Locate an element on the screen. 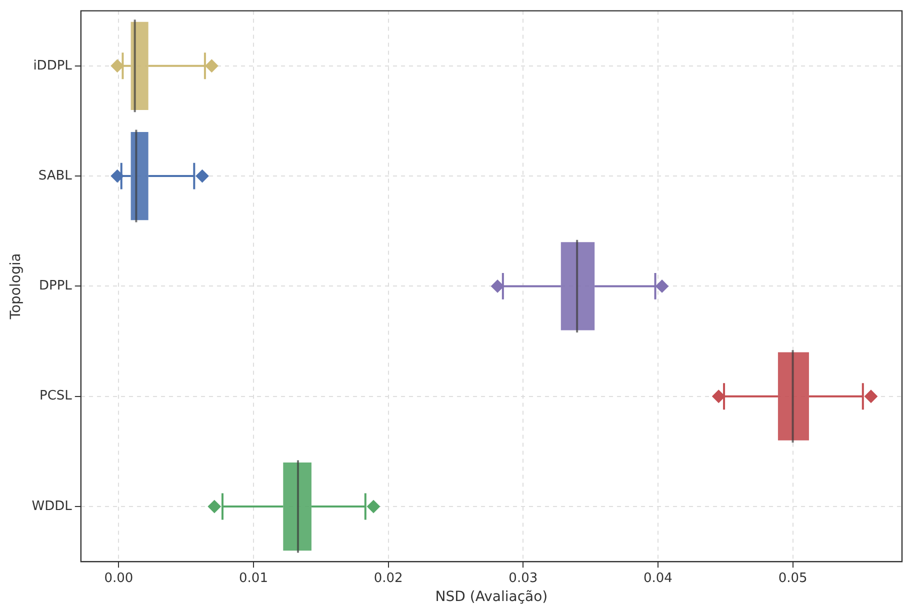  x-tick-label: 0.01 is located at coordinates (253, 578).